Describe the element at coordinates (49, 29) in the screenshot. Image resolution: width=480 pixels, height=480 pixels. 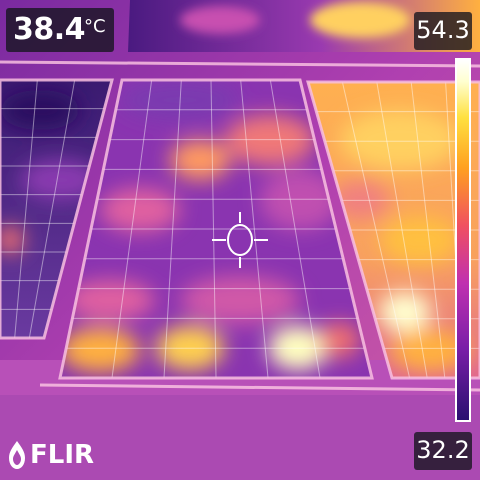
I see `spot-temperature-value: 38.4` at that location.